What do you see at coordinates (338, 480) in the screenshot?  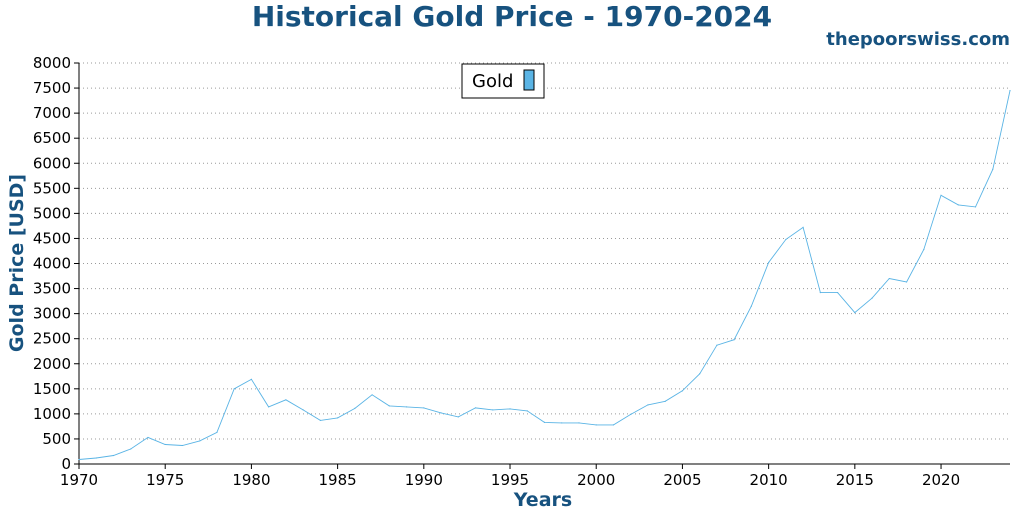 I see `x-tick-label: 1985` at bounding box center [338, 480].